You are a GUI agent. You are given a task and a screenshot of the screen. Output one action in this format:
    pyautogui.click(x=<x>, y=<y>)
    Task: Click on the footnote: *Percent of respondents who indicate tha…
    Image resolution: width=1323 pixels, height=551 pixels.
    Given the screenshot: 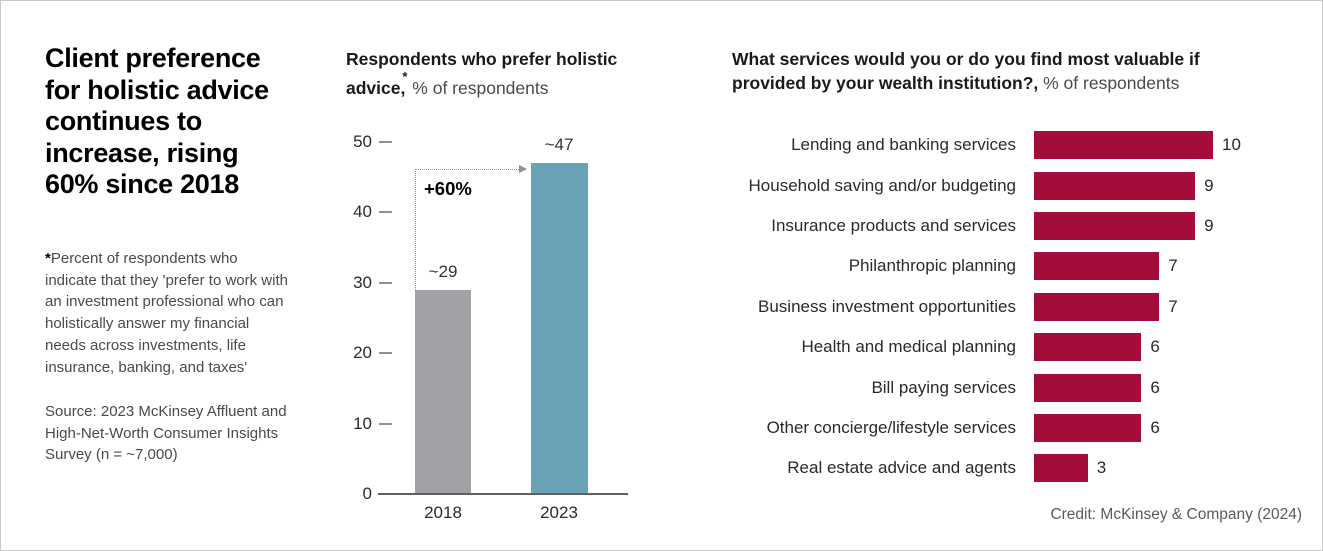 What is the action you would take?
    pyautogui.click(x=168, y=313)
    